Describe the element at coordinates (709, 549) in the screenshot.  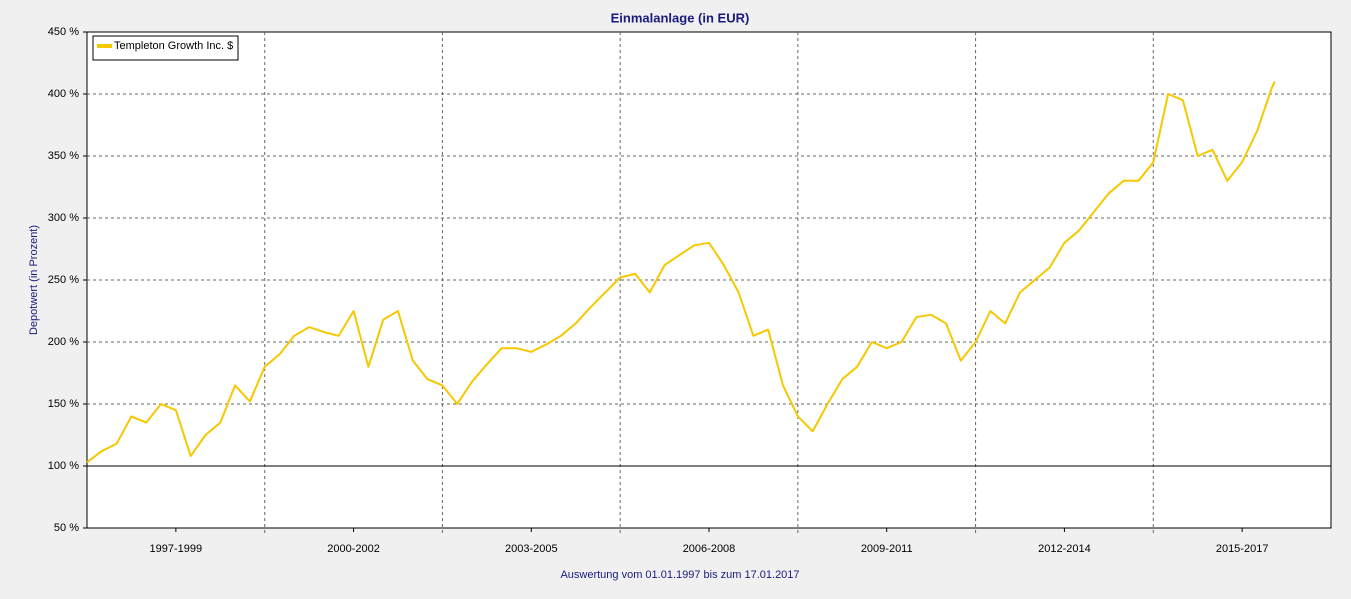
I see `x-tick-label: 2006-2008` at that location.